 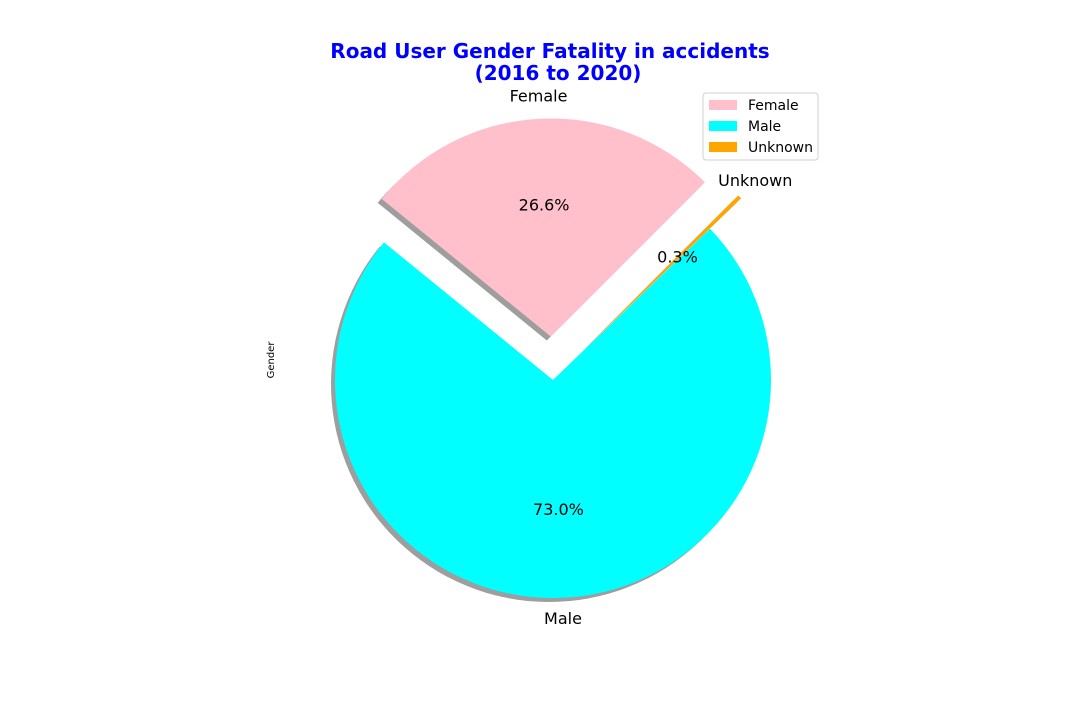 What do you see at coordinates (544, 204) in the screenshot?
I see `pct-label-female: 26.6%` at bounding box center [544, 204].